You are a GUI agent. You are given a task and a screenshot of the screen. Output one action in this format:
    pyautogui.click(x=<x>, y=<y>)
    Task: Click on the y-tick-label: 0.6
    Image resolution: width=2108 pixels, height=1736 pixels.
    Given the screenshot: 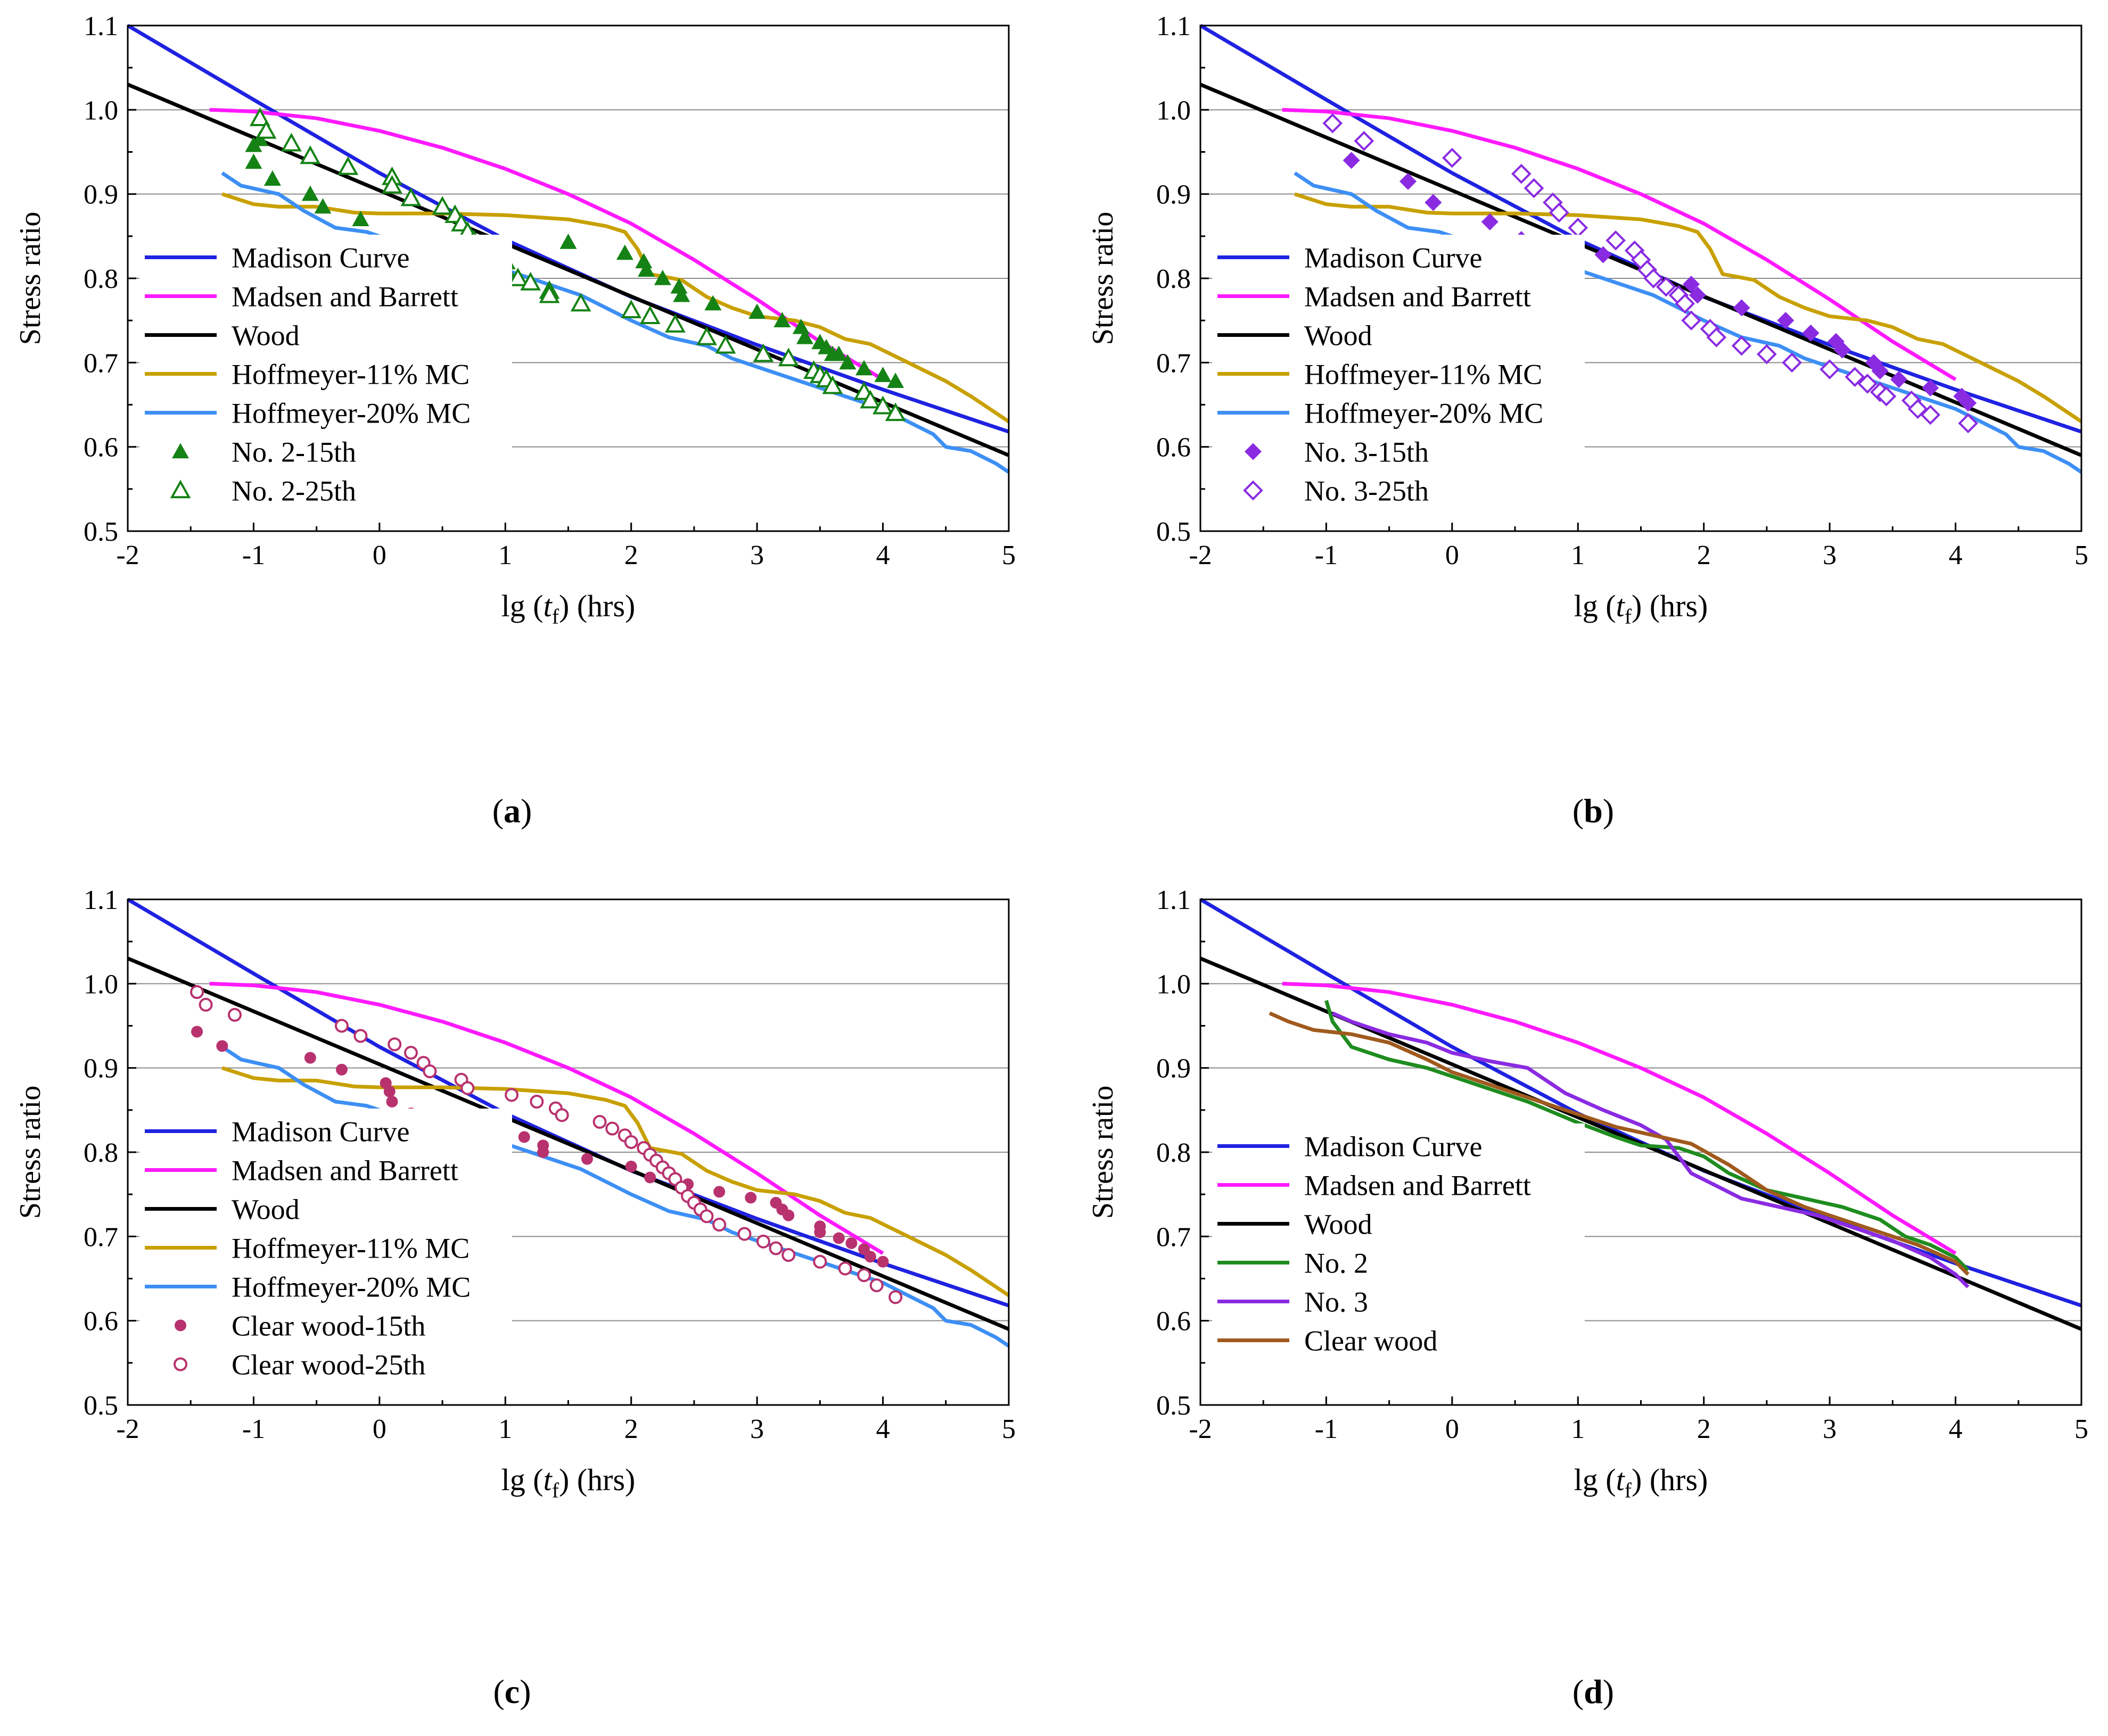 What is the action you would take?
    pyautogui.click(x=1173, y=1322)
    